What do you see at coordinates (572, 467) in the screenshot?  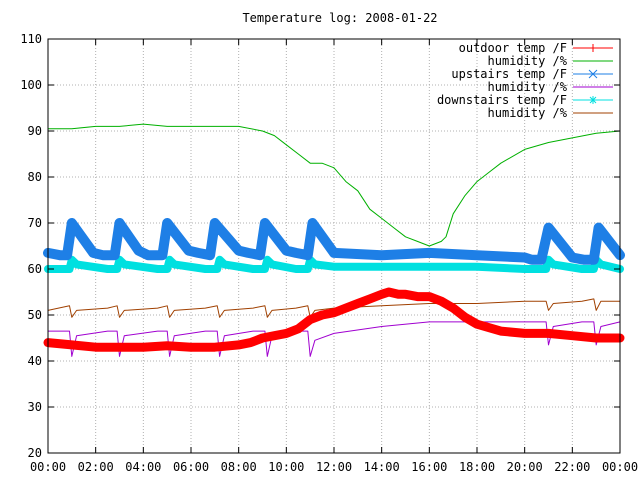 I see `x-tick-label: 22:00` at bounding box center [572, 467].